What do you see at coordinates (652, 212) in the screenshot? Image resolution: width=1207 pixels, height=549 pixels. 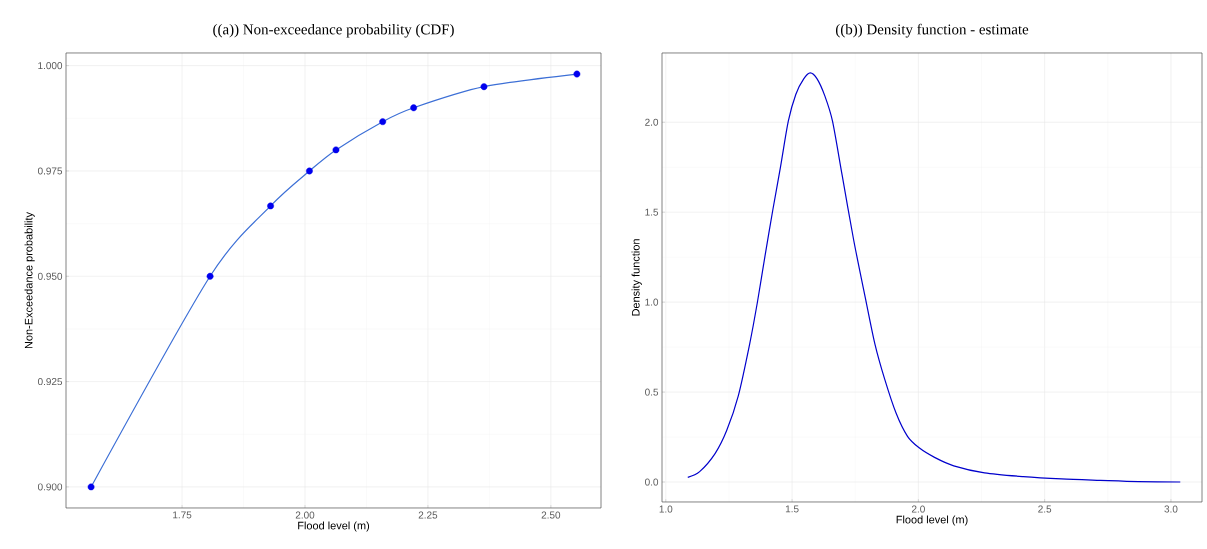 I see `y-tick-label: 1.5` at bounding box center [652, 212].